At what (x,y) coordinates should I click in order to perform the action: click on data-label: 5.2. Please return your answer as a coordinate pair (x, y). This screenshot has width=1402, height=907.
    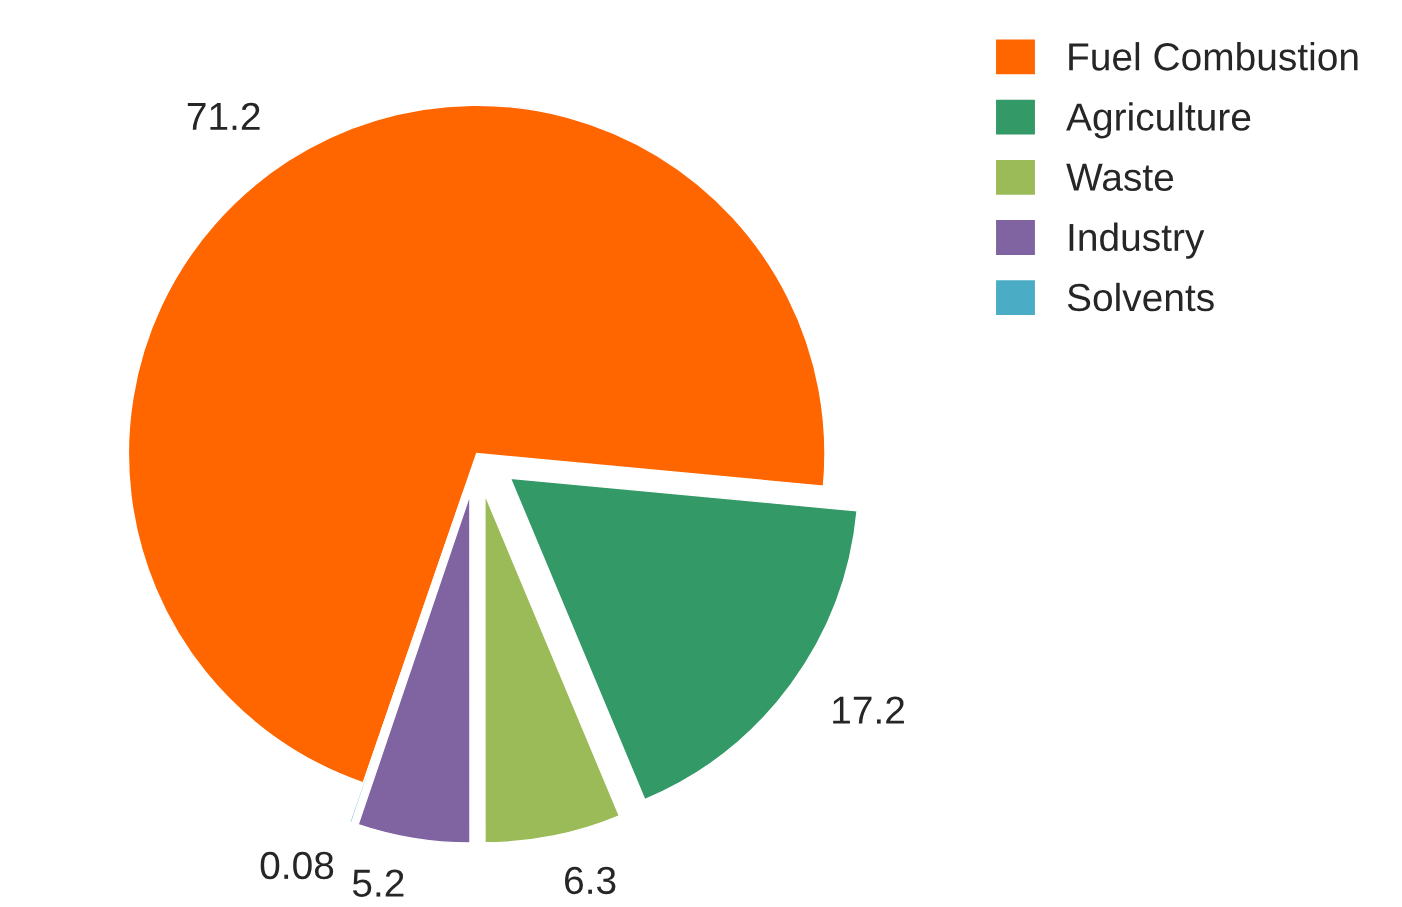
    Looking at the image, I should click on (378, 883).